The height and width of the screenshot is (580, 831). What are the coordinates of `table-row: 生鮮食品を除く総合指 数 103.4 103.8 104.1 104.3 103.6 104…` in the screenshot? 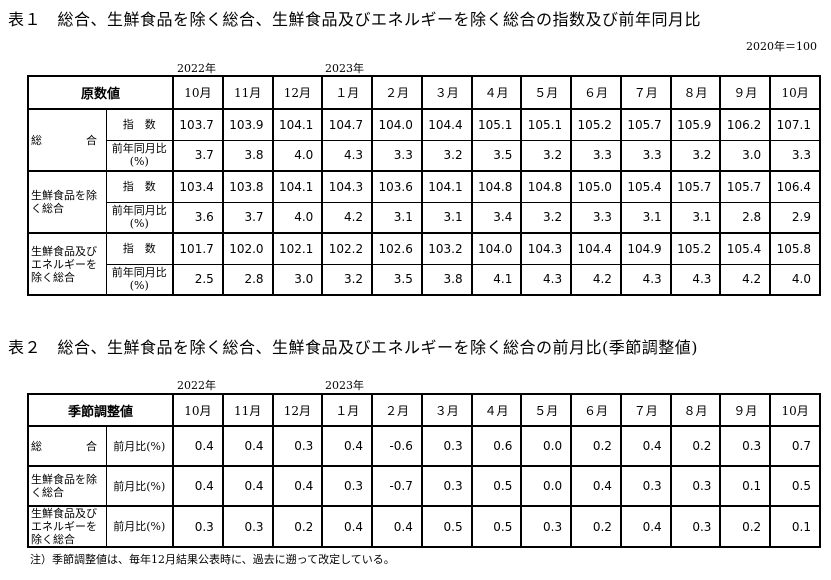 It's located at (424, 202).